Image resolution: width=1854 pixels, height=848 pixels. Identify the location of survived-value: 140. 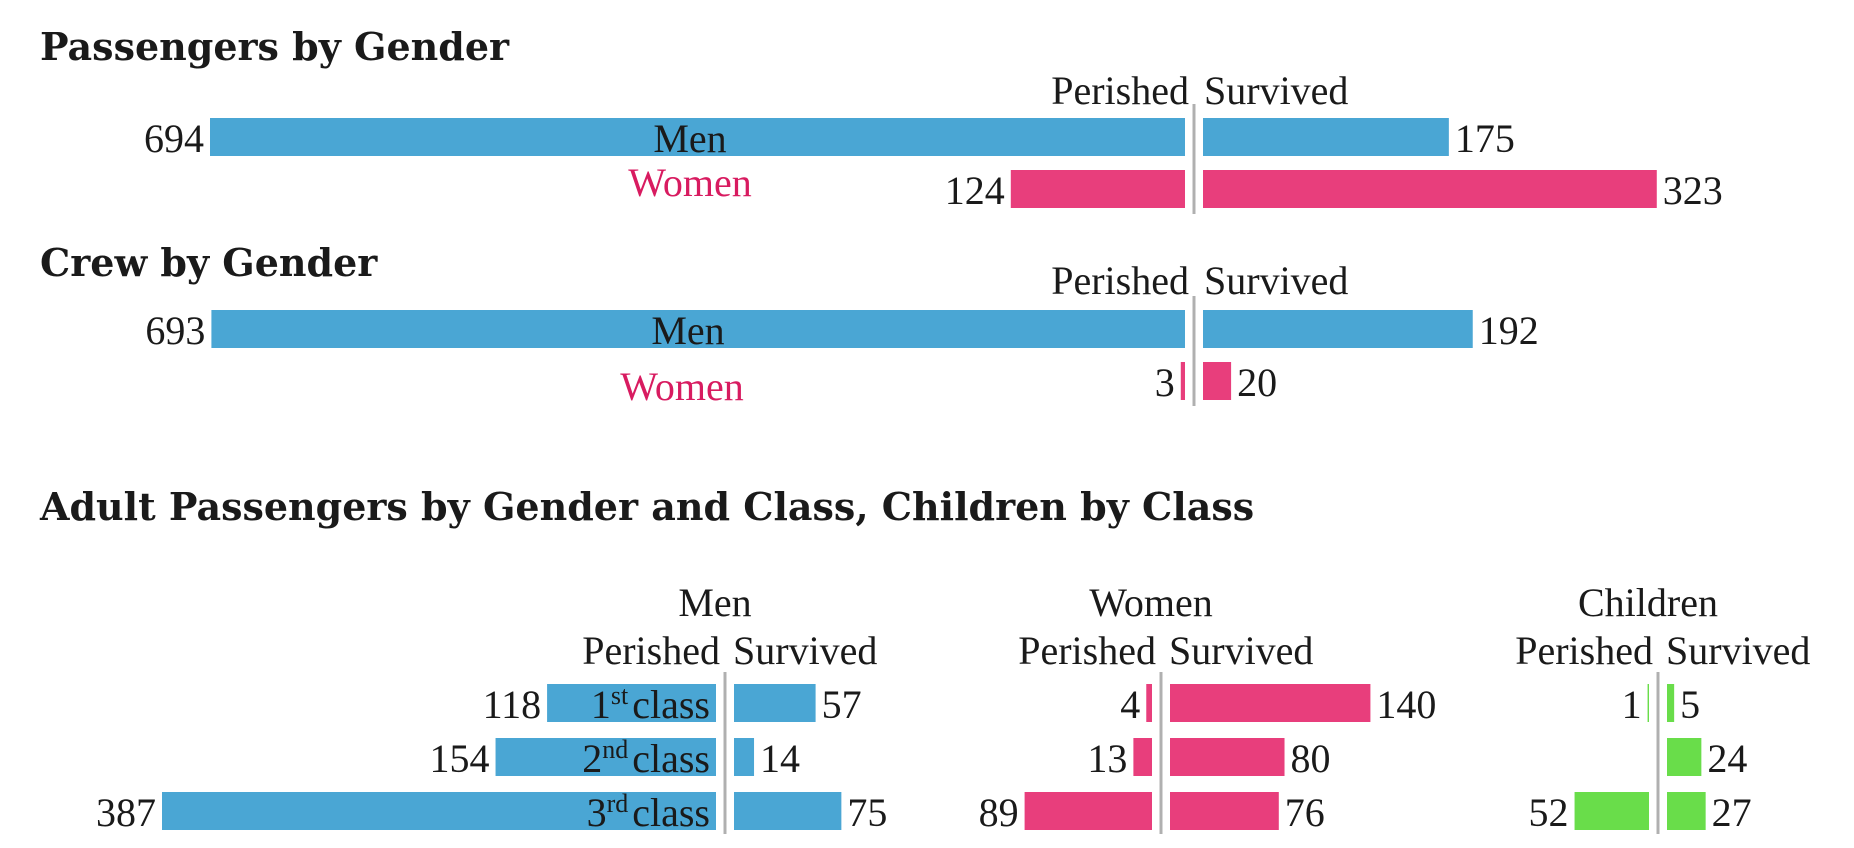
(1406, 704).